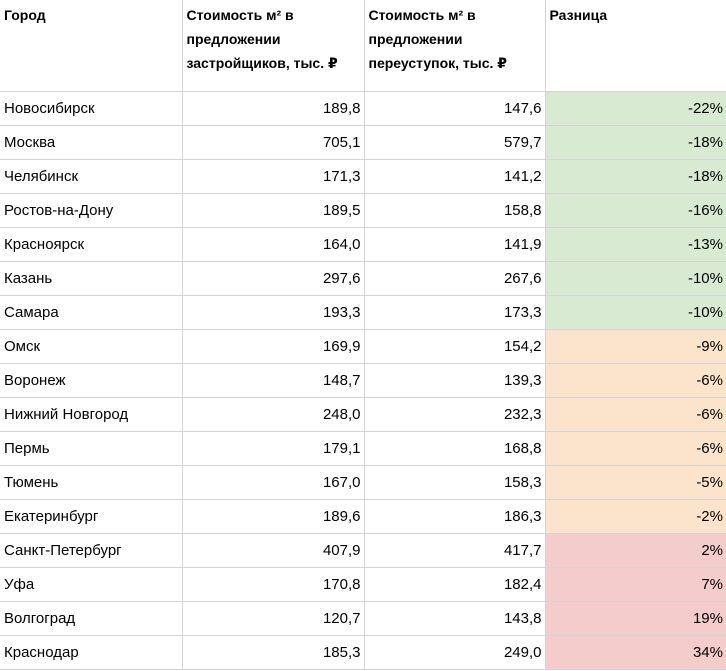 The height and width of the screenshot is (671, 726). Describe the element at coordinates (273, 380) in the screenshot. I see `developer-price-cell: 148,7` at that location.